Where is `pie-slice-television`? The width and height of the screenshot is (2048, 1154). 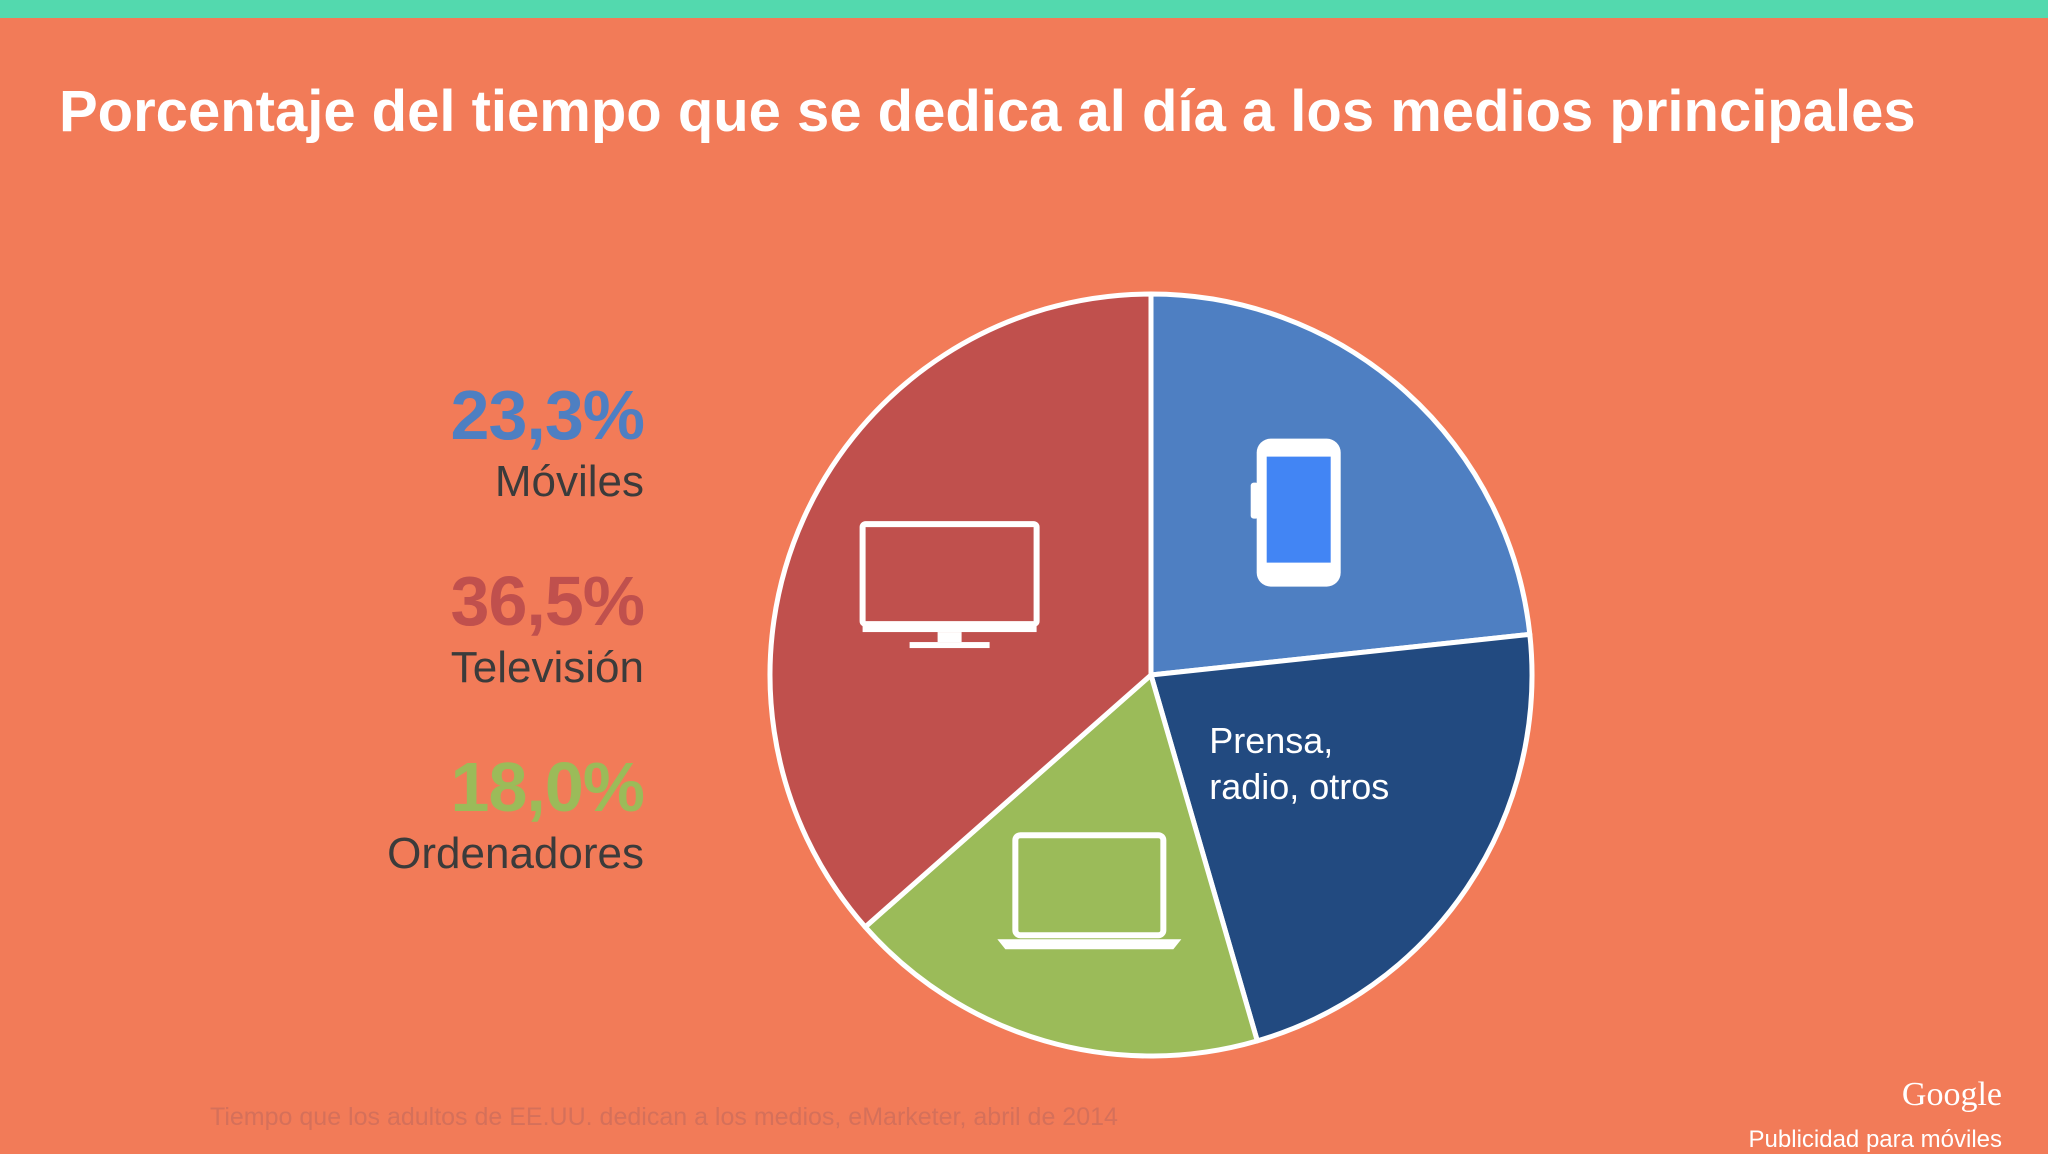 pie-slice-television is located at coordinates (960, 610).